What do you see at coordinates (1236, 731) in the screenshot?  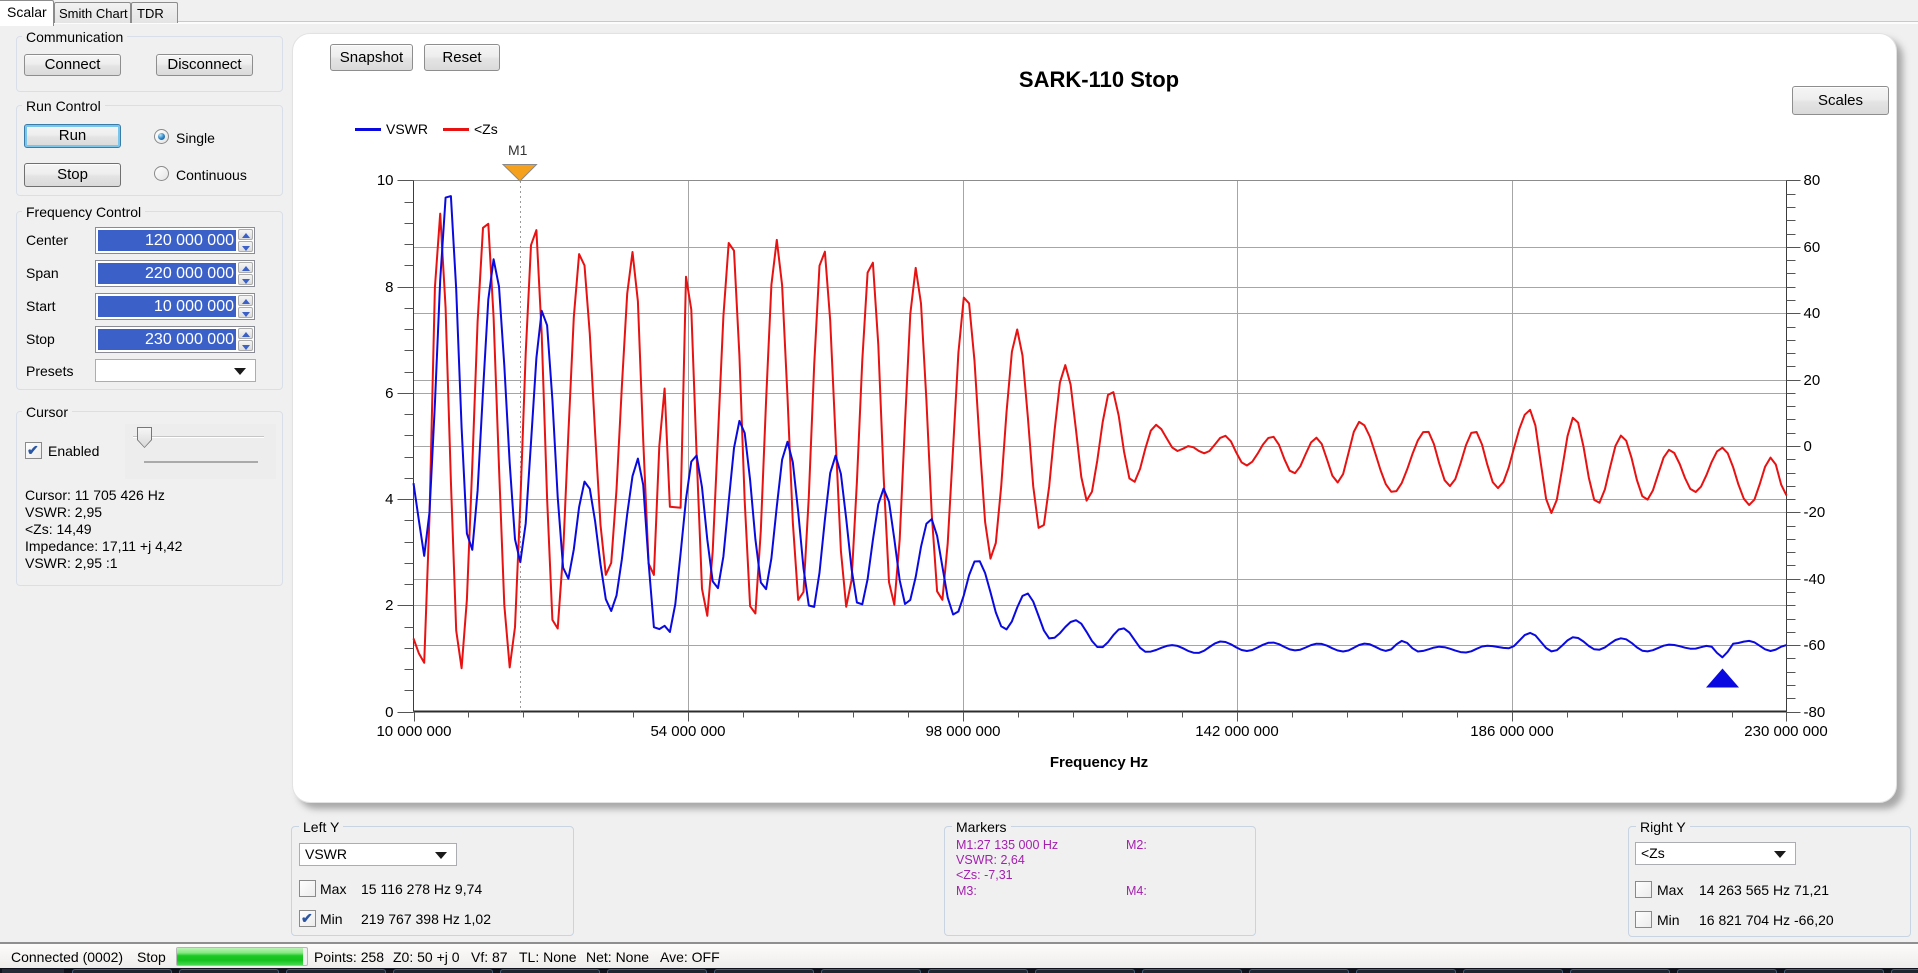 I see `svg-text: 142 000 000` at bounding box center [1236, 731].